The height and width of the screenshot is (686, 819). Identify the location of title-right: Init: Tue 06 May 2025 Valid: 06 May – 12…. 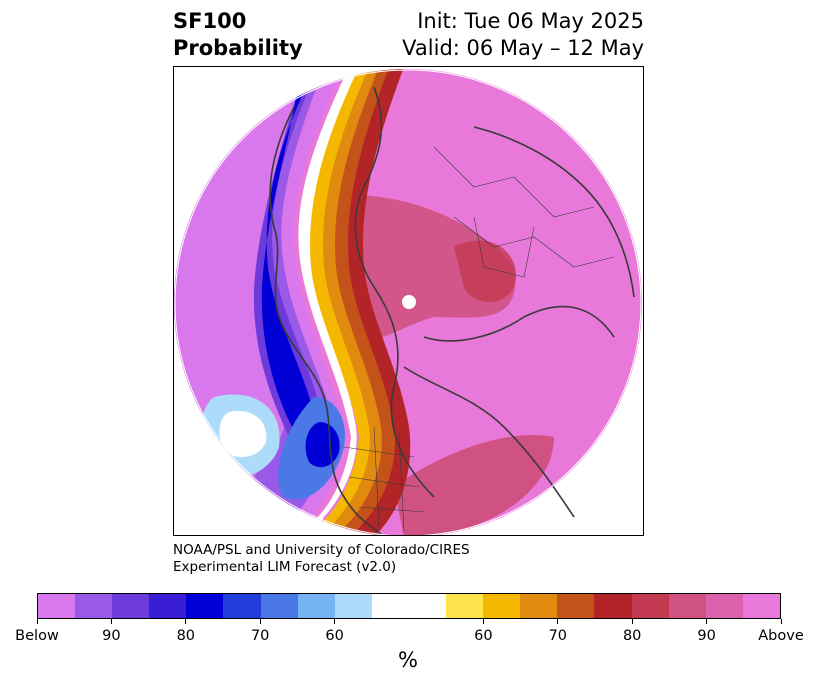
(523, 35).